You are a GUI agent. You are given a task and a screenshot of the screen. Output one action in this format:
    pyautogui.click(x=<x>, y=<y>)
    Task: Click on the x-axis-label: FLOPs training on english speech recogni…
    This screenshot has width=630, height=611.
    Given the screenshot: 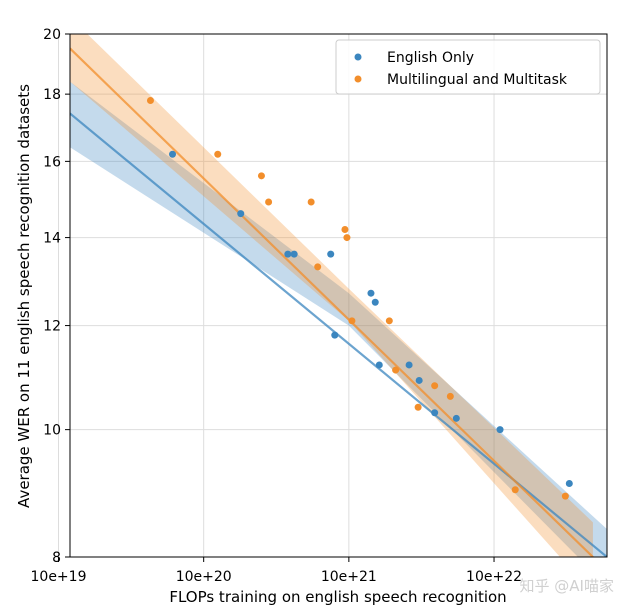 What is the action you would take?
    pyautogui.click(x=337, y=597)
    